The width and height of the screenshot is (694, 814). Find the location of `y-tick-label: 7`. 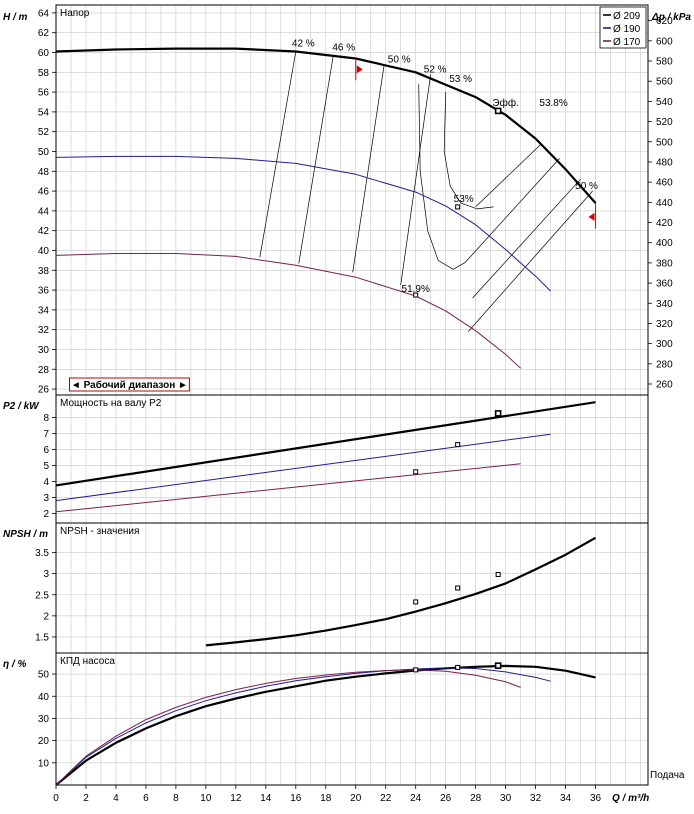

y-tick-label: 7 is located at coordinates (46, 434).